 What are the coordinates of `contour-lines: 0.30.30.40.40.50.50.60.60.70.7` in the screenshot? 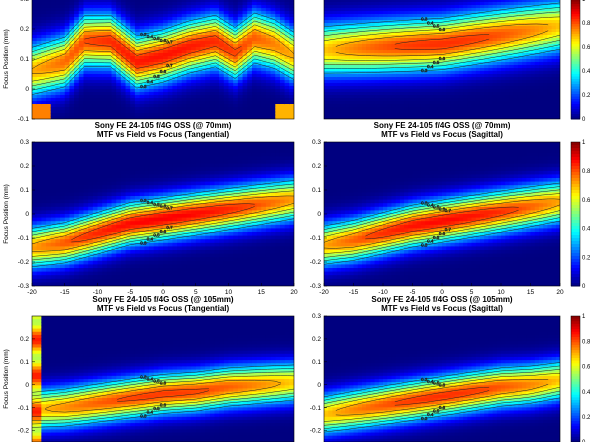 It's located at (163, 53).